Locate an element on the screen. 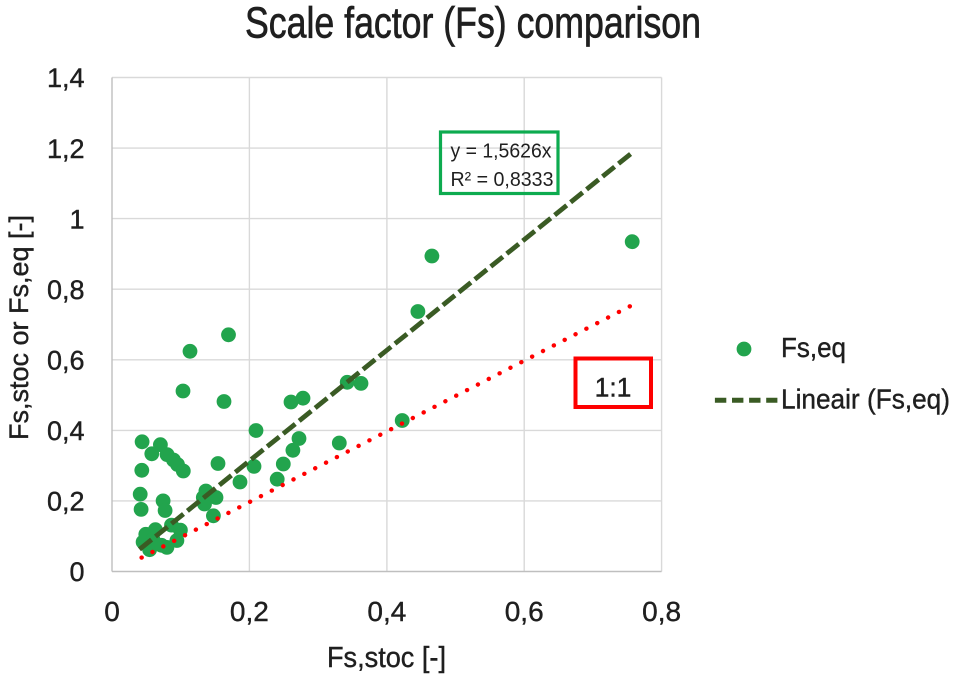 This screenshot has width=960, height=690. svg-text: R² = 0,8333 is located at coordinates (502, 179).